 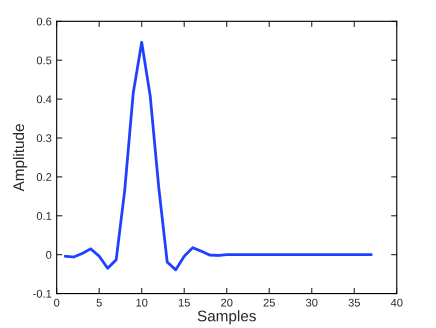 I want to click on x-tick-label: 20, so click(x=226, y=302).